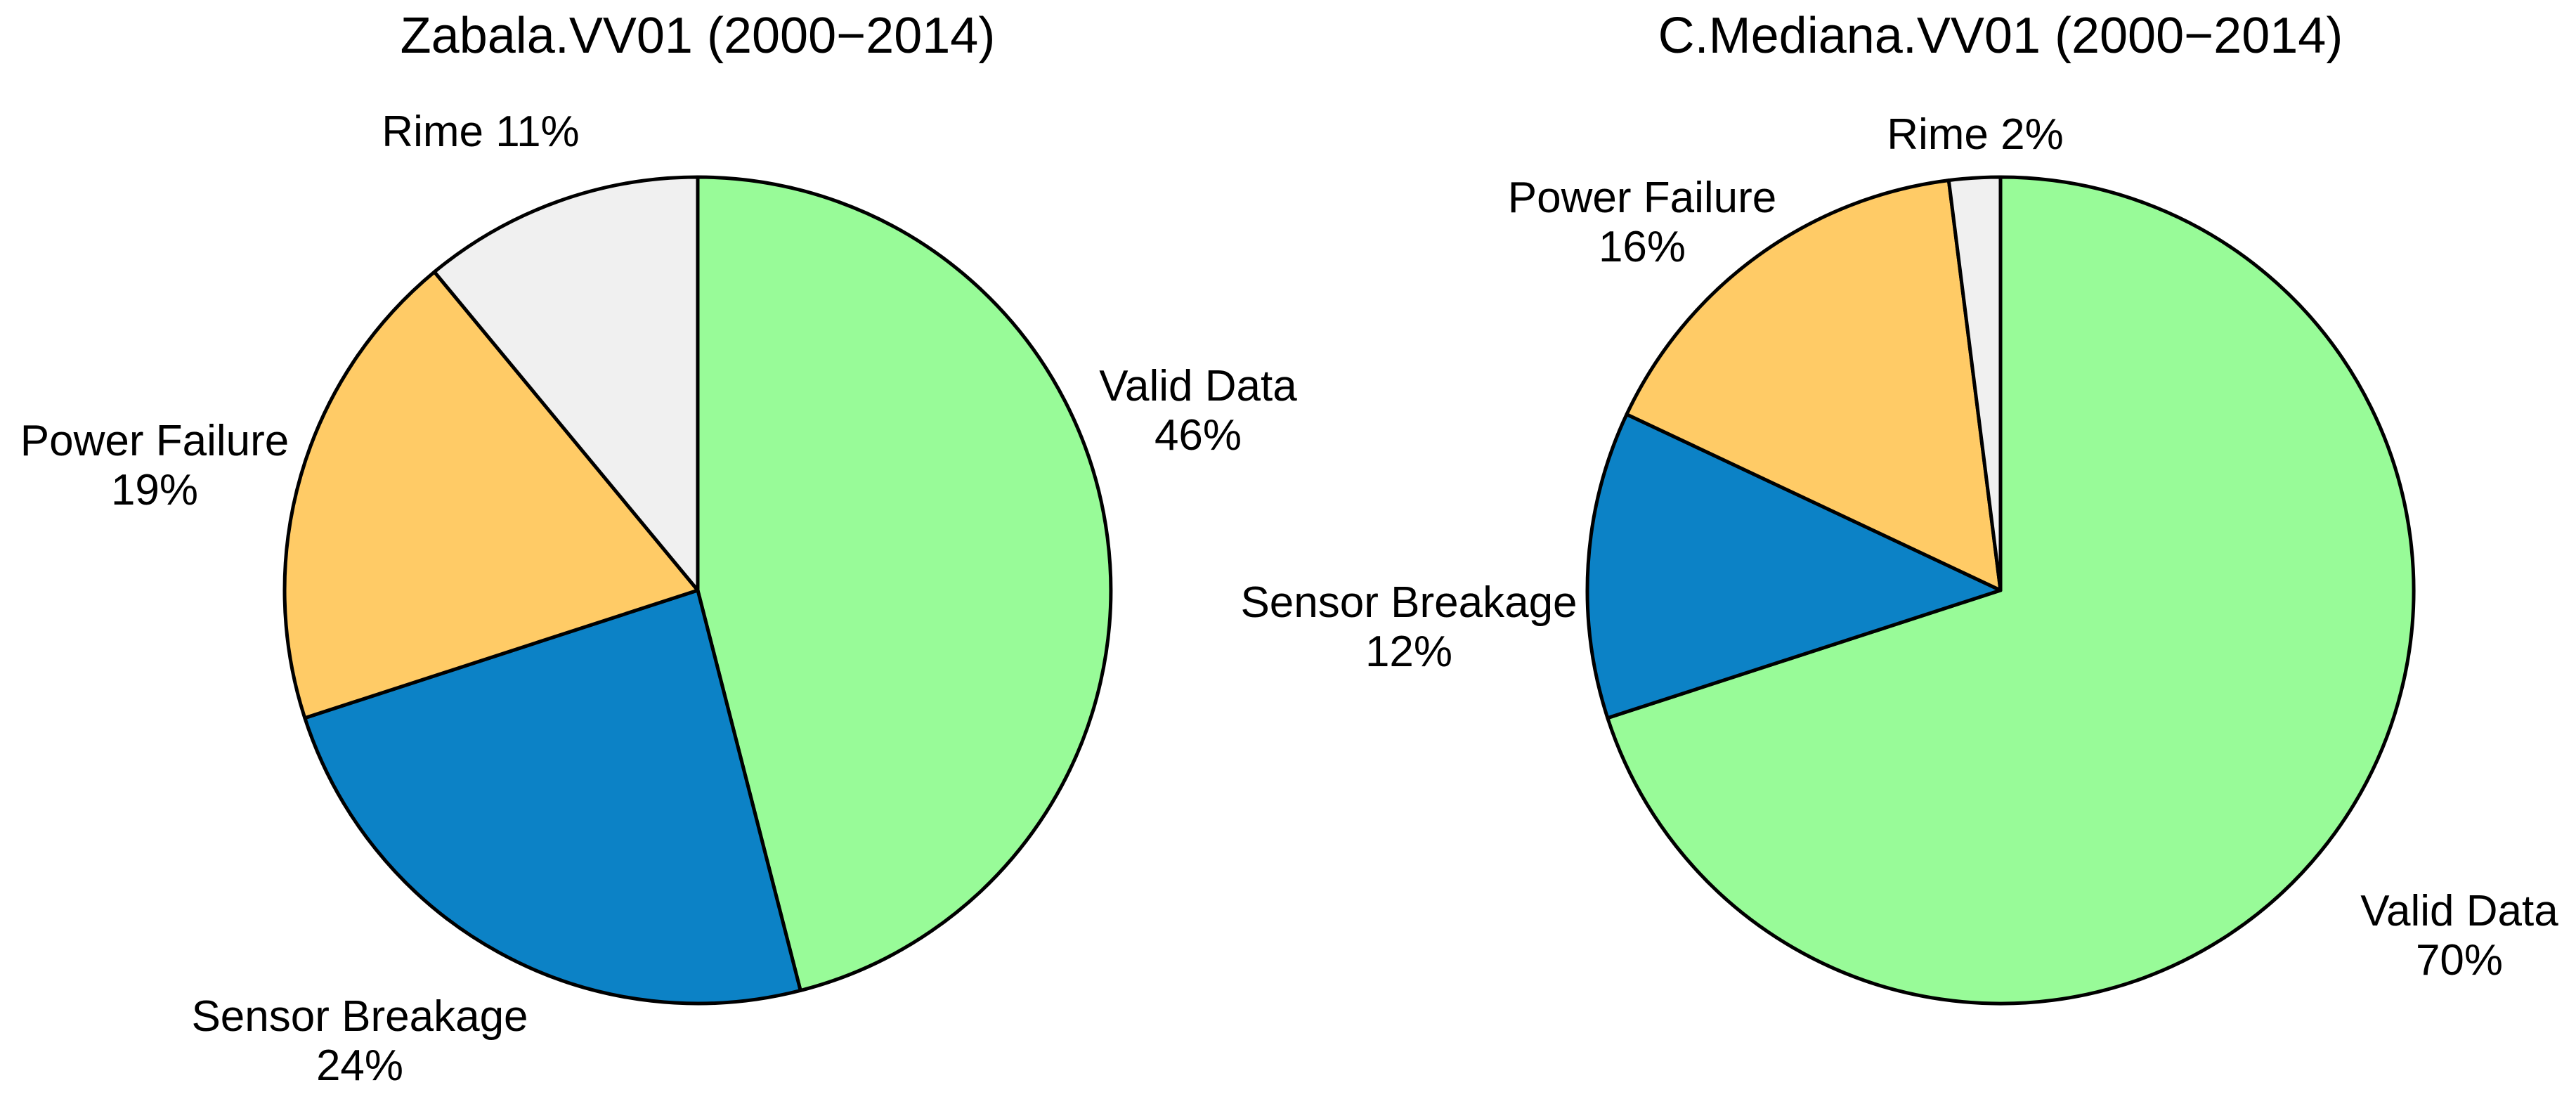 The image size is (2576, 1104). Describe the element at coordinates (2459, 960) in the screenshot. I see `slice-label-line: 70%` at that location.